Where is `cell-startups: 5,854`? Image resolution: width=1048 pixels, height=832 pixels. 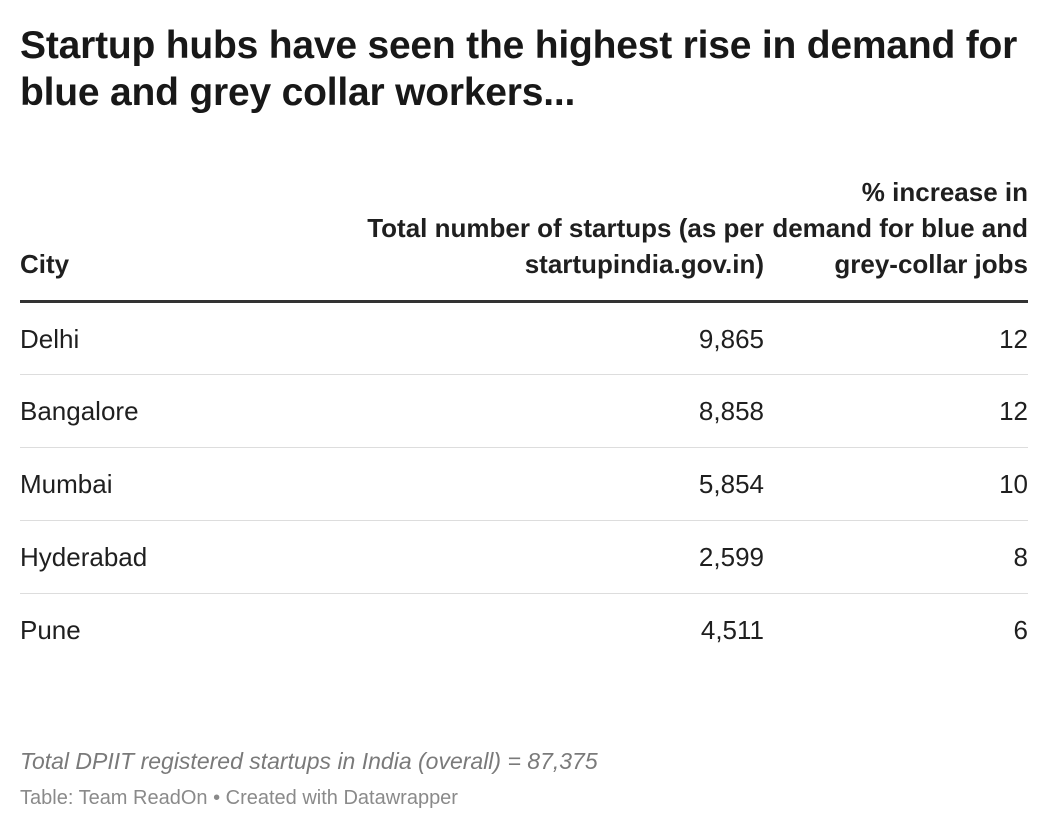
cell-startups: 5,854 is located at coordinates (522, 484).